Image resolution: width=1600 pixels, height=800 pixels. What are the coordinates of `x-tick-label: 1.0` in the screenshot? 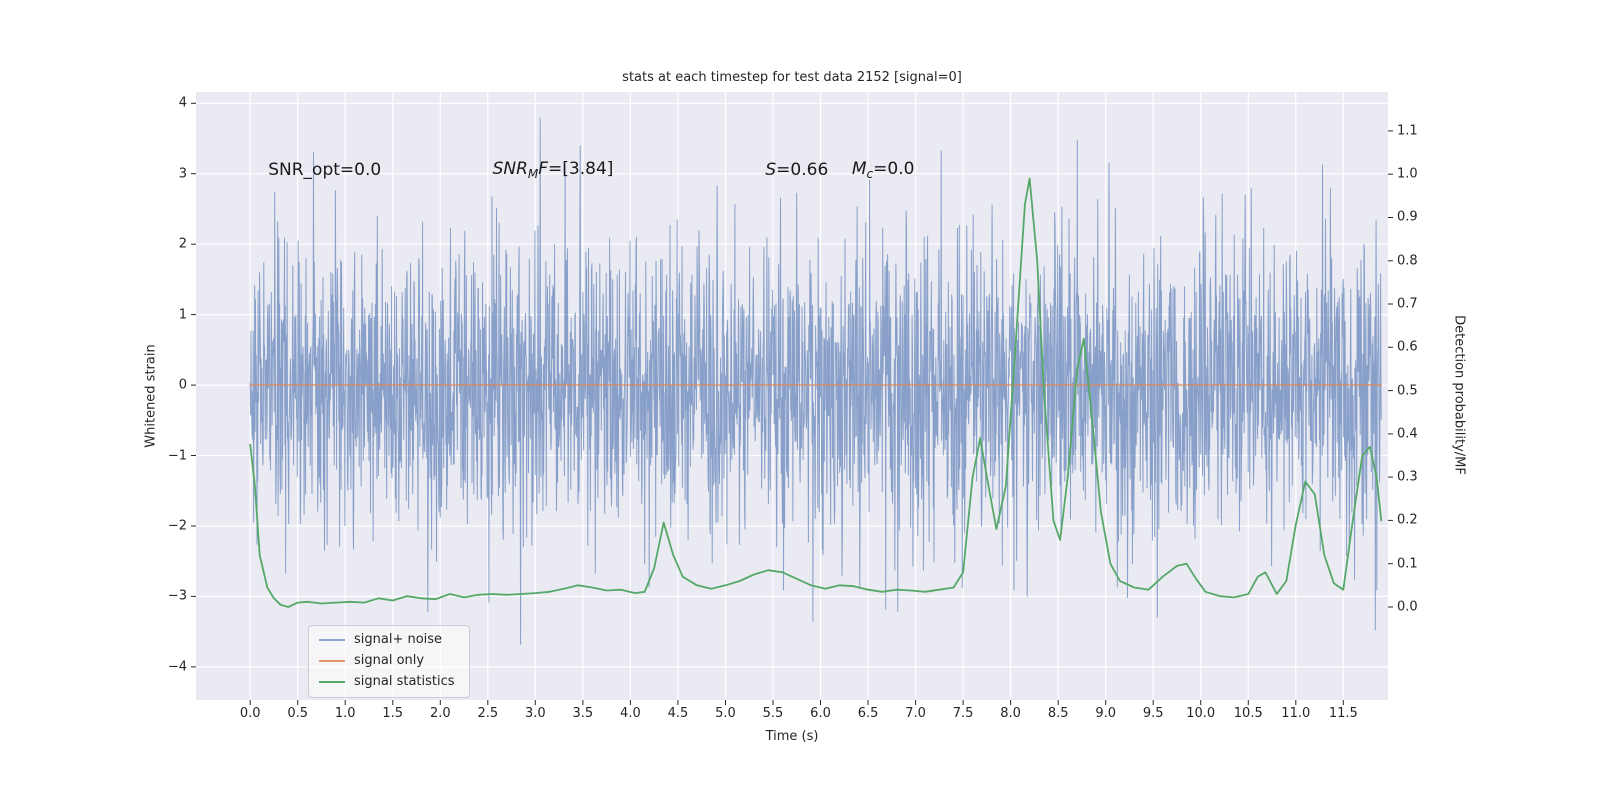 It's located at (345, 713).